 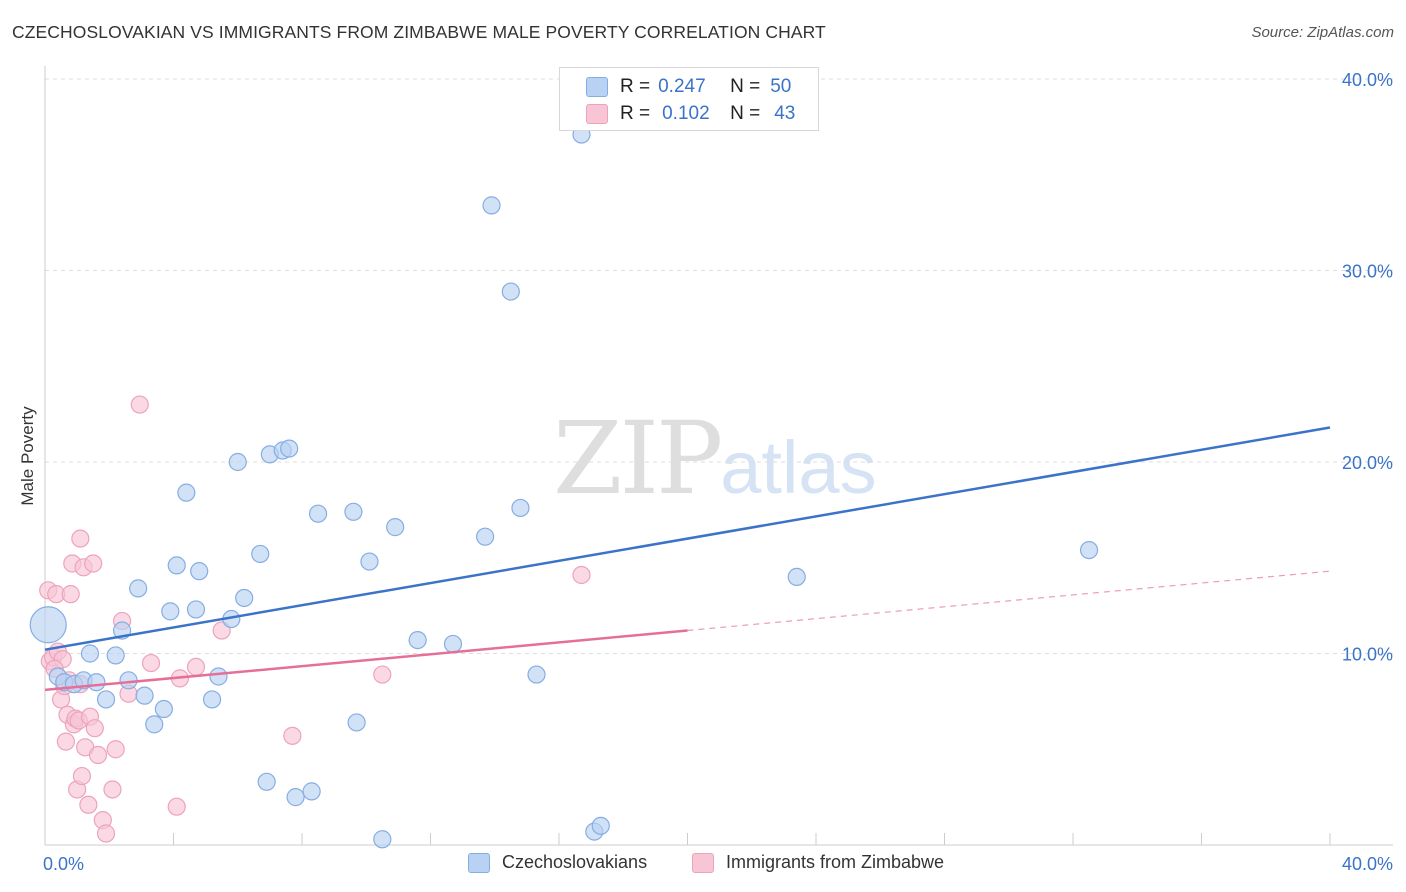 What do you see at coordinates (686, 113) in the screenshot?
I see `legend-r-value: 0.102` at bounding box center [686, 113].